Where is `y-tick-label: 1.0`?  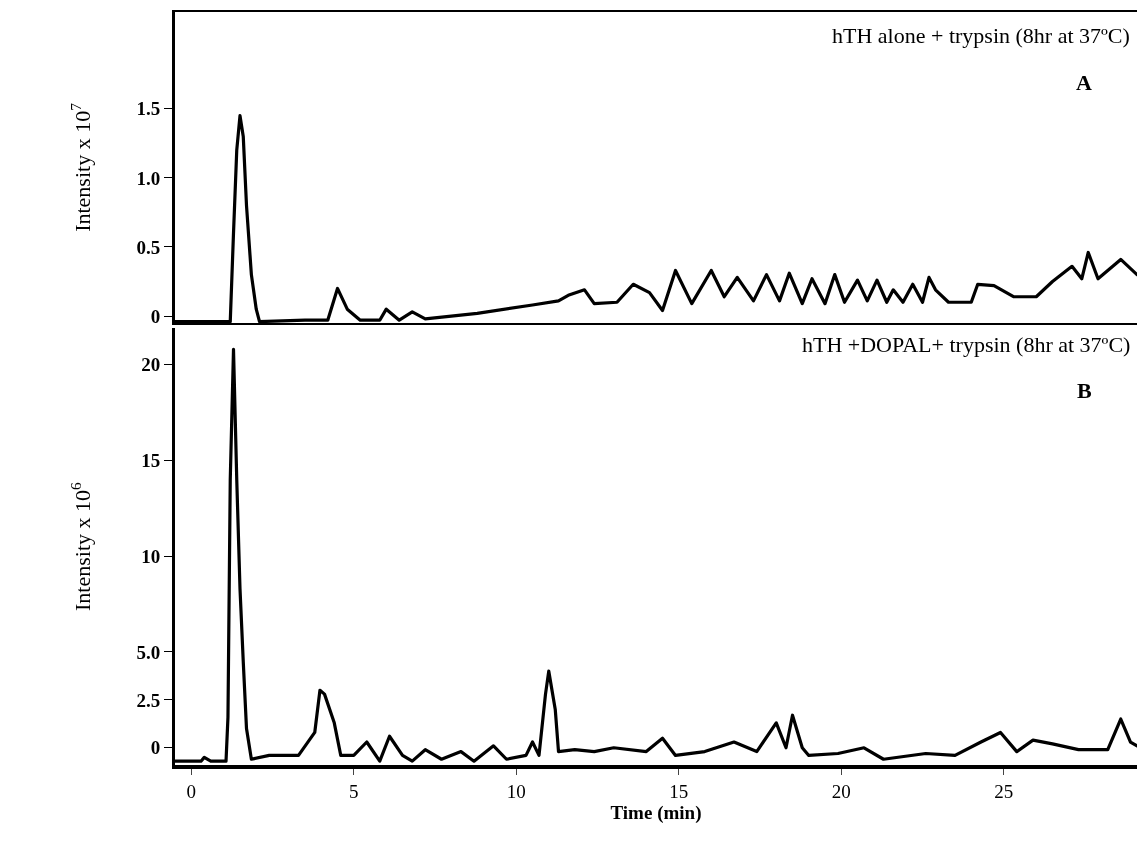
y-tick-label: 1.0 is located at coordinates (148, 178).